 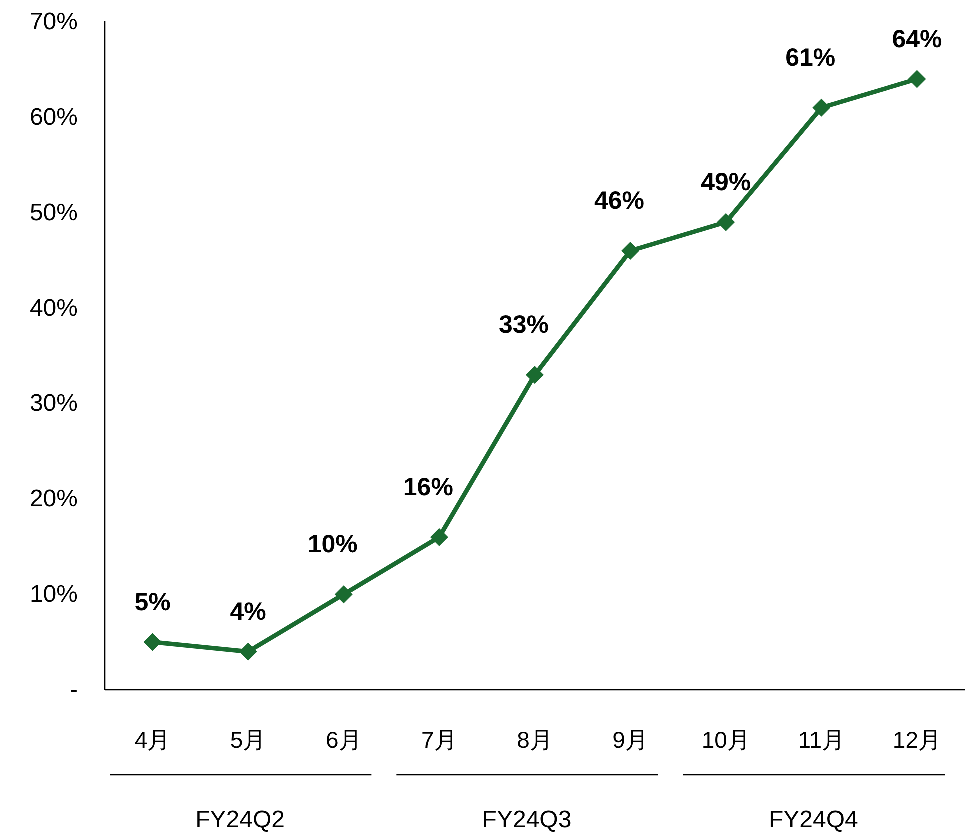 I want to click on x-tick-label: 5月, so click(x=248, y=740).